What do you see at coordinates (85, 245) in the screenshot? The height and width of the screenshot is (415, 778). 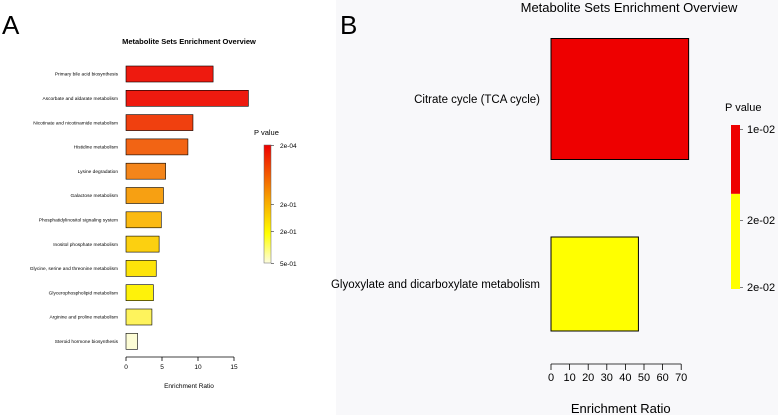 I see `panel-a-category-label: Inositol phosphate metabolism` at bounding box center [85, 245].